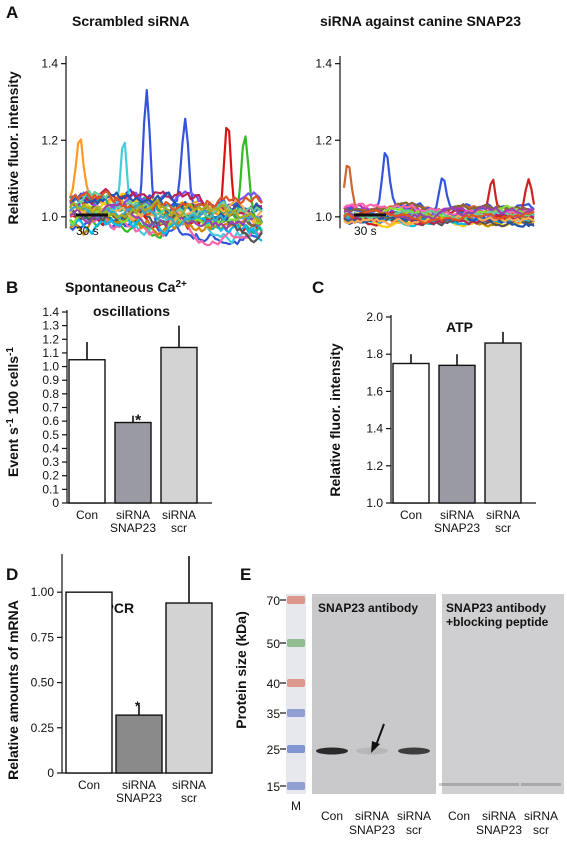 This screenshot has height=844, width=567. I want to click on y-tick-label: 1.00, so click(43, 592).